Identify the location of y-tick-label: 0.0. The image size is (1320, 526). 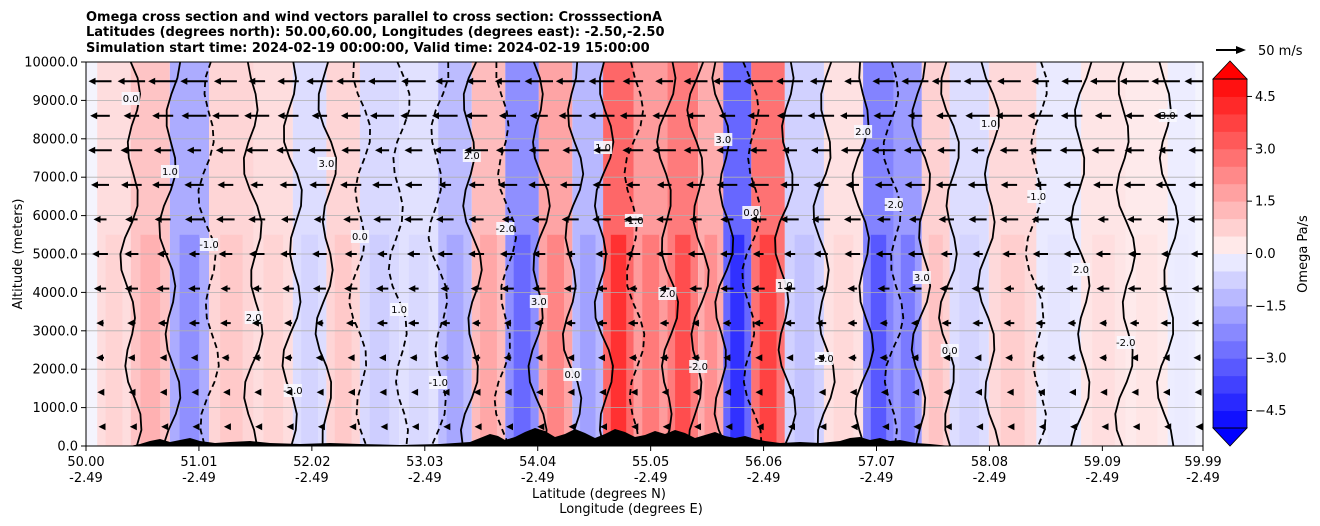
(67, 447).